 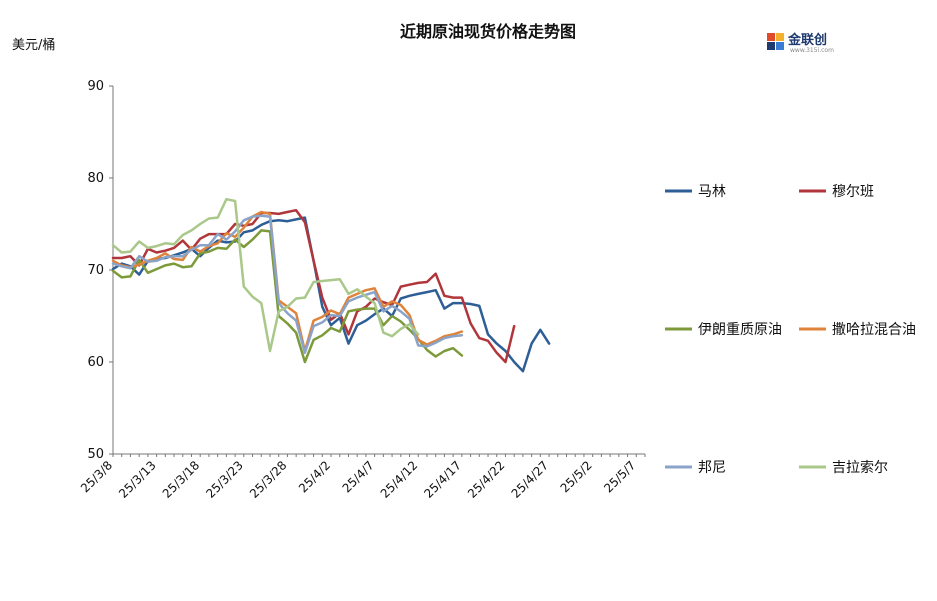 I want to click on series-layer, so click(x=331, y=285).